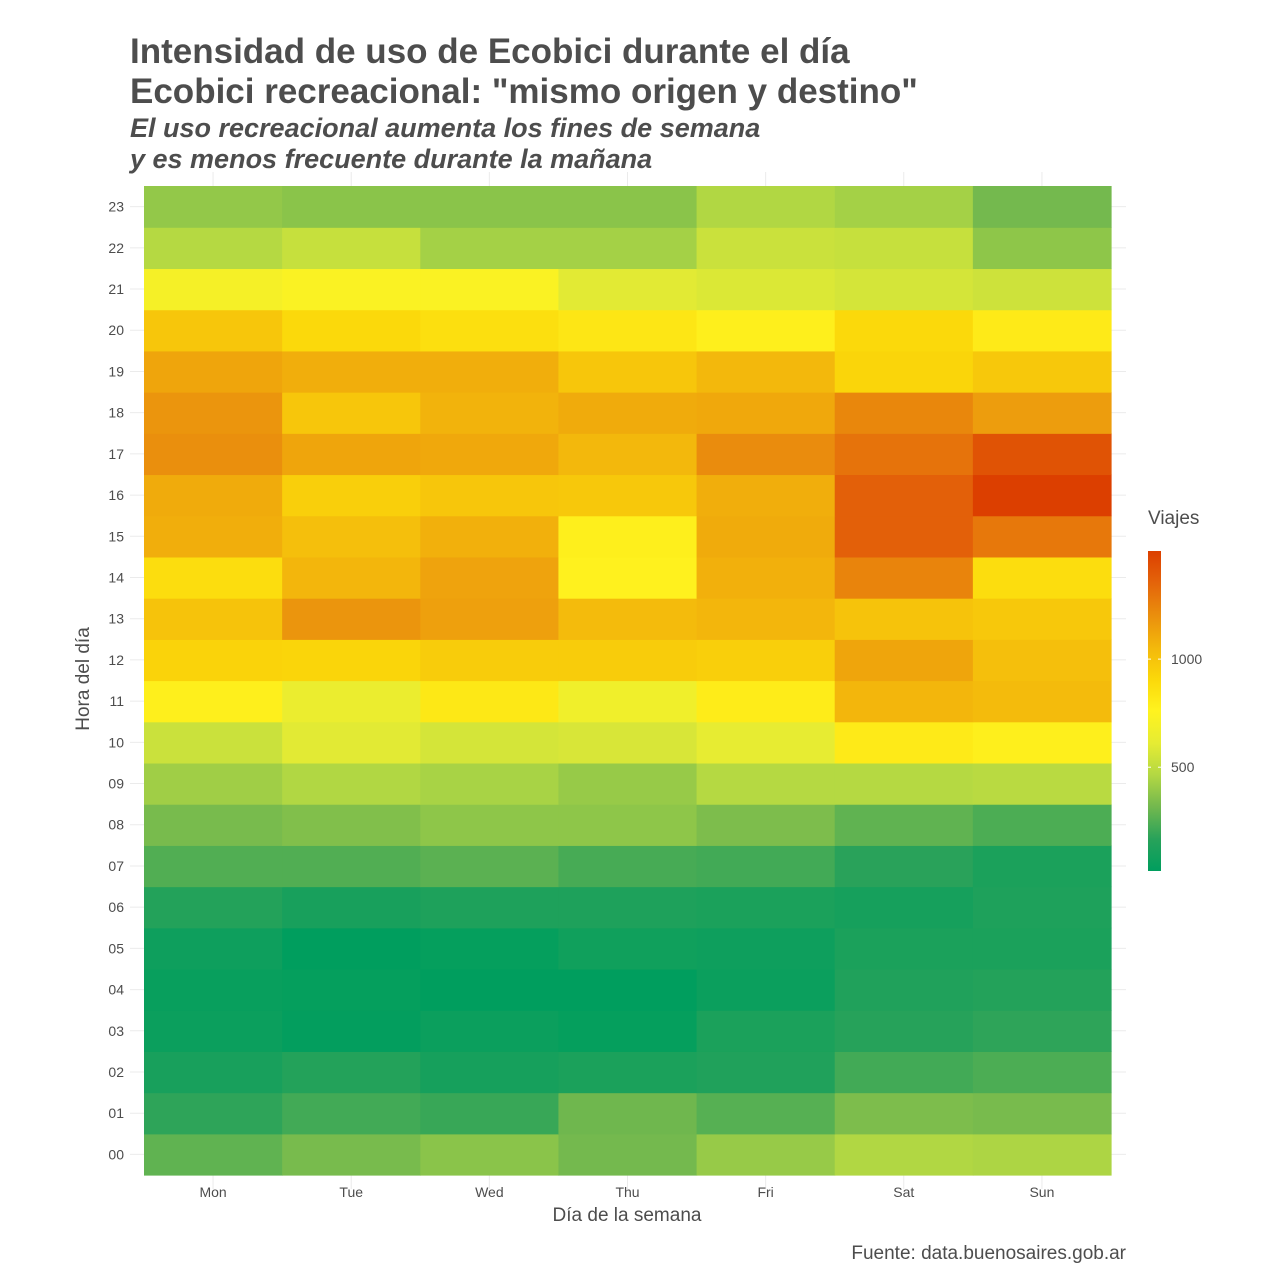  I want to click on x-axis-ticks: Mon Tue Wed Thu Fri Sat Sun, so click(626, 1192).